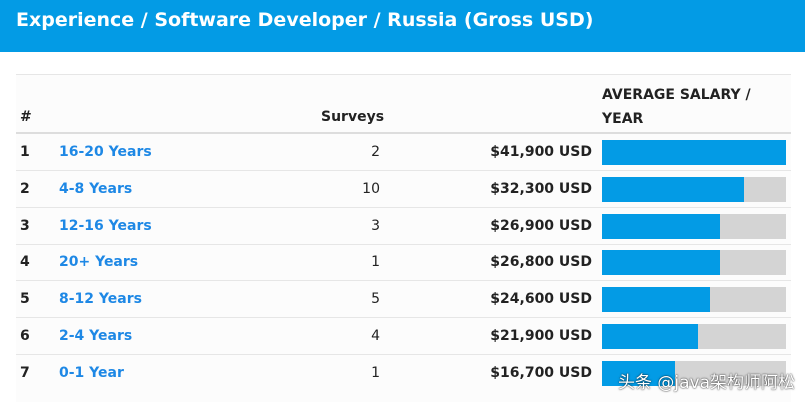 Image resolution: width=805 pixels, height=402 pixels. What do you see at coordinates (25, 299) in the screenshot?
I see `rank-cell: 5` at bounding box center [25, 299].